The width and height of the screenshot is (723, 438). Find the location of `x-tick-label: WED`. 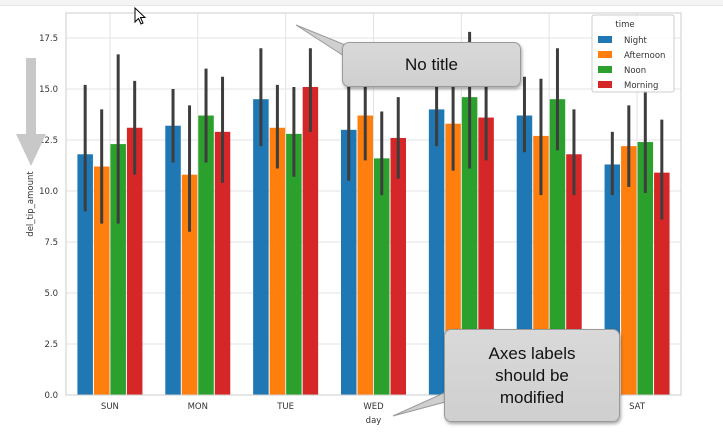

x-tick-label: WED is located at coordinates (373, 407).